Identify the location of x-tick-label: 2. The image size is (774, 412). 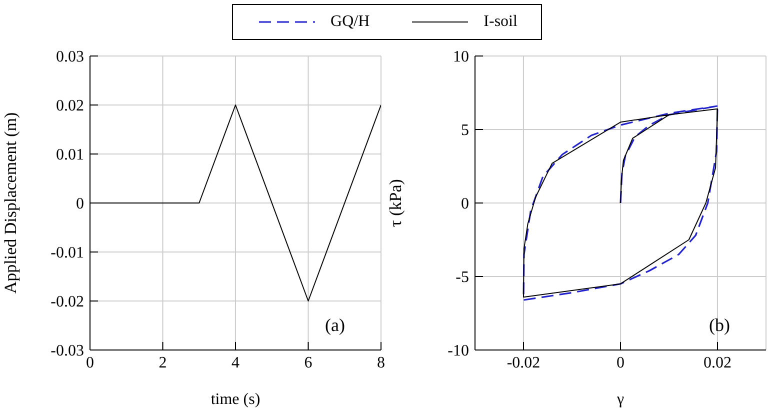
(162, 363).